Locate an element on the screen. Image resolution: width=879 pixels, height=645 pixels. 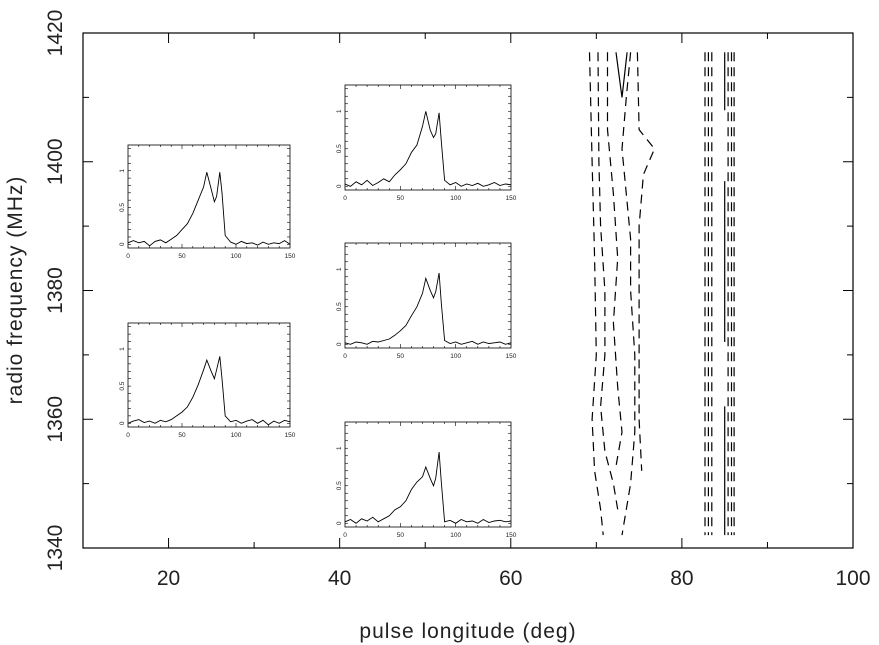
inset-bottom-middle: 0 50 100 150 0 0.5 1 is located at coordinates (426, 480).